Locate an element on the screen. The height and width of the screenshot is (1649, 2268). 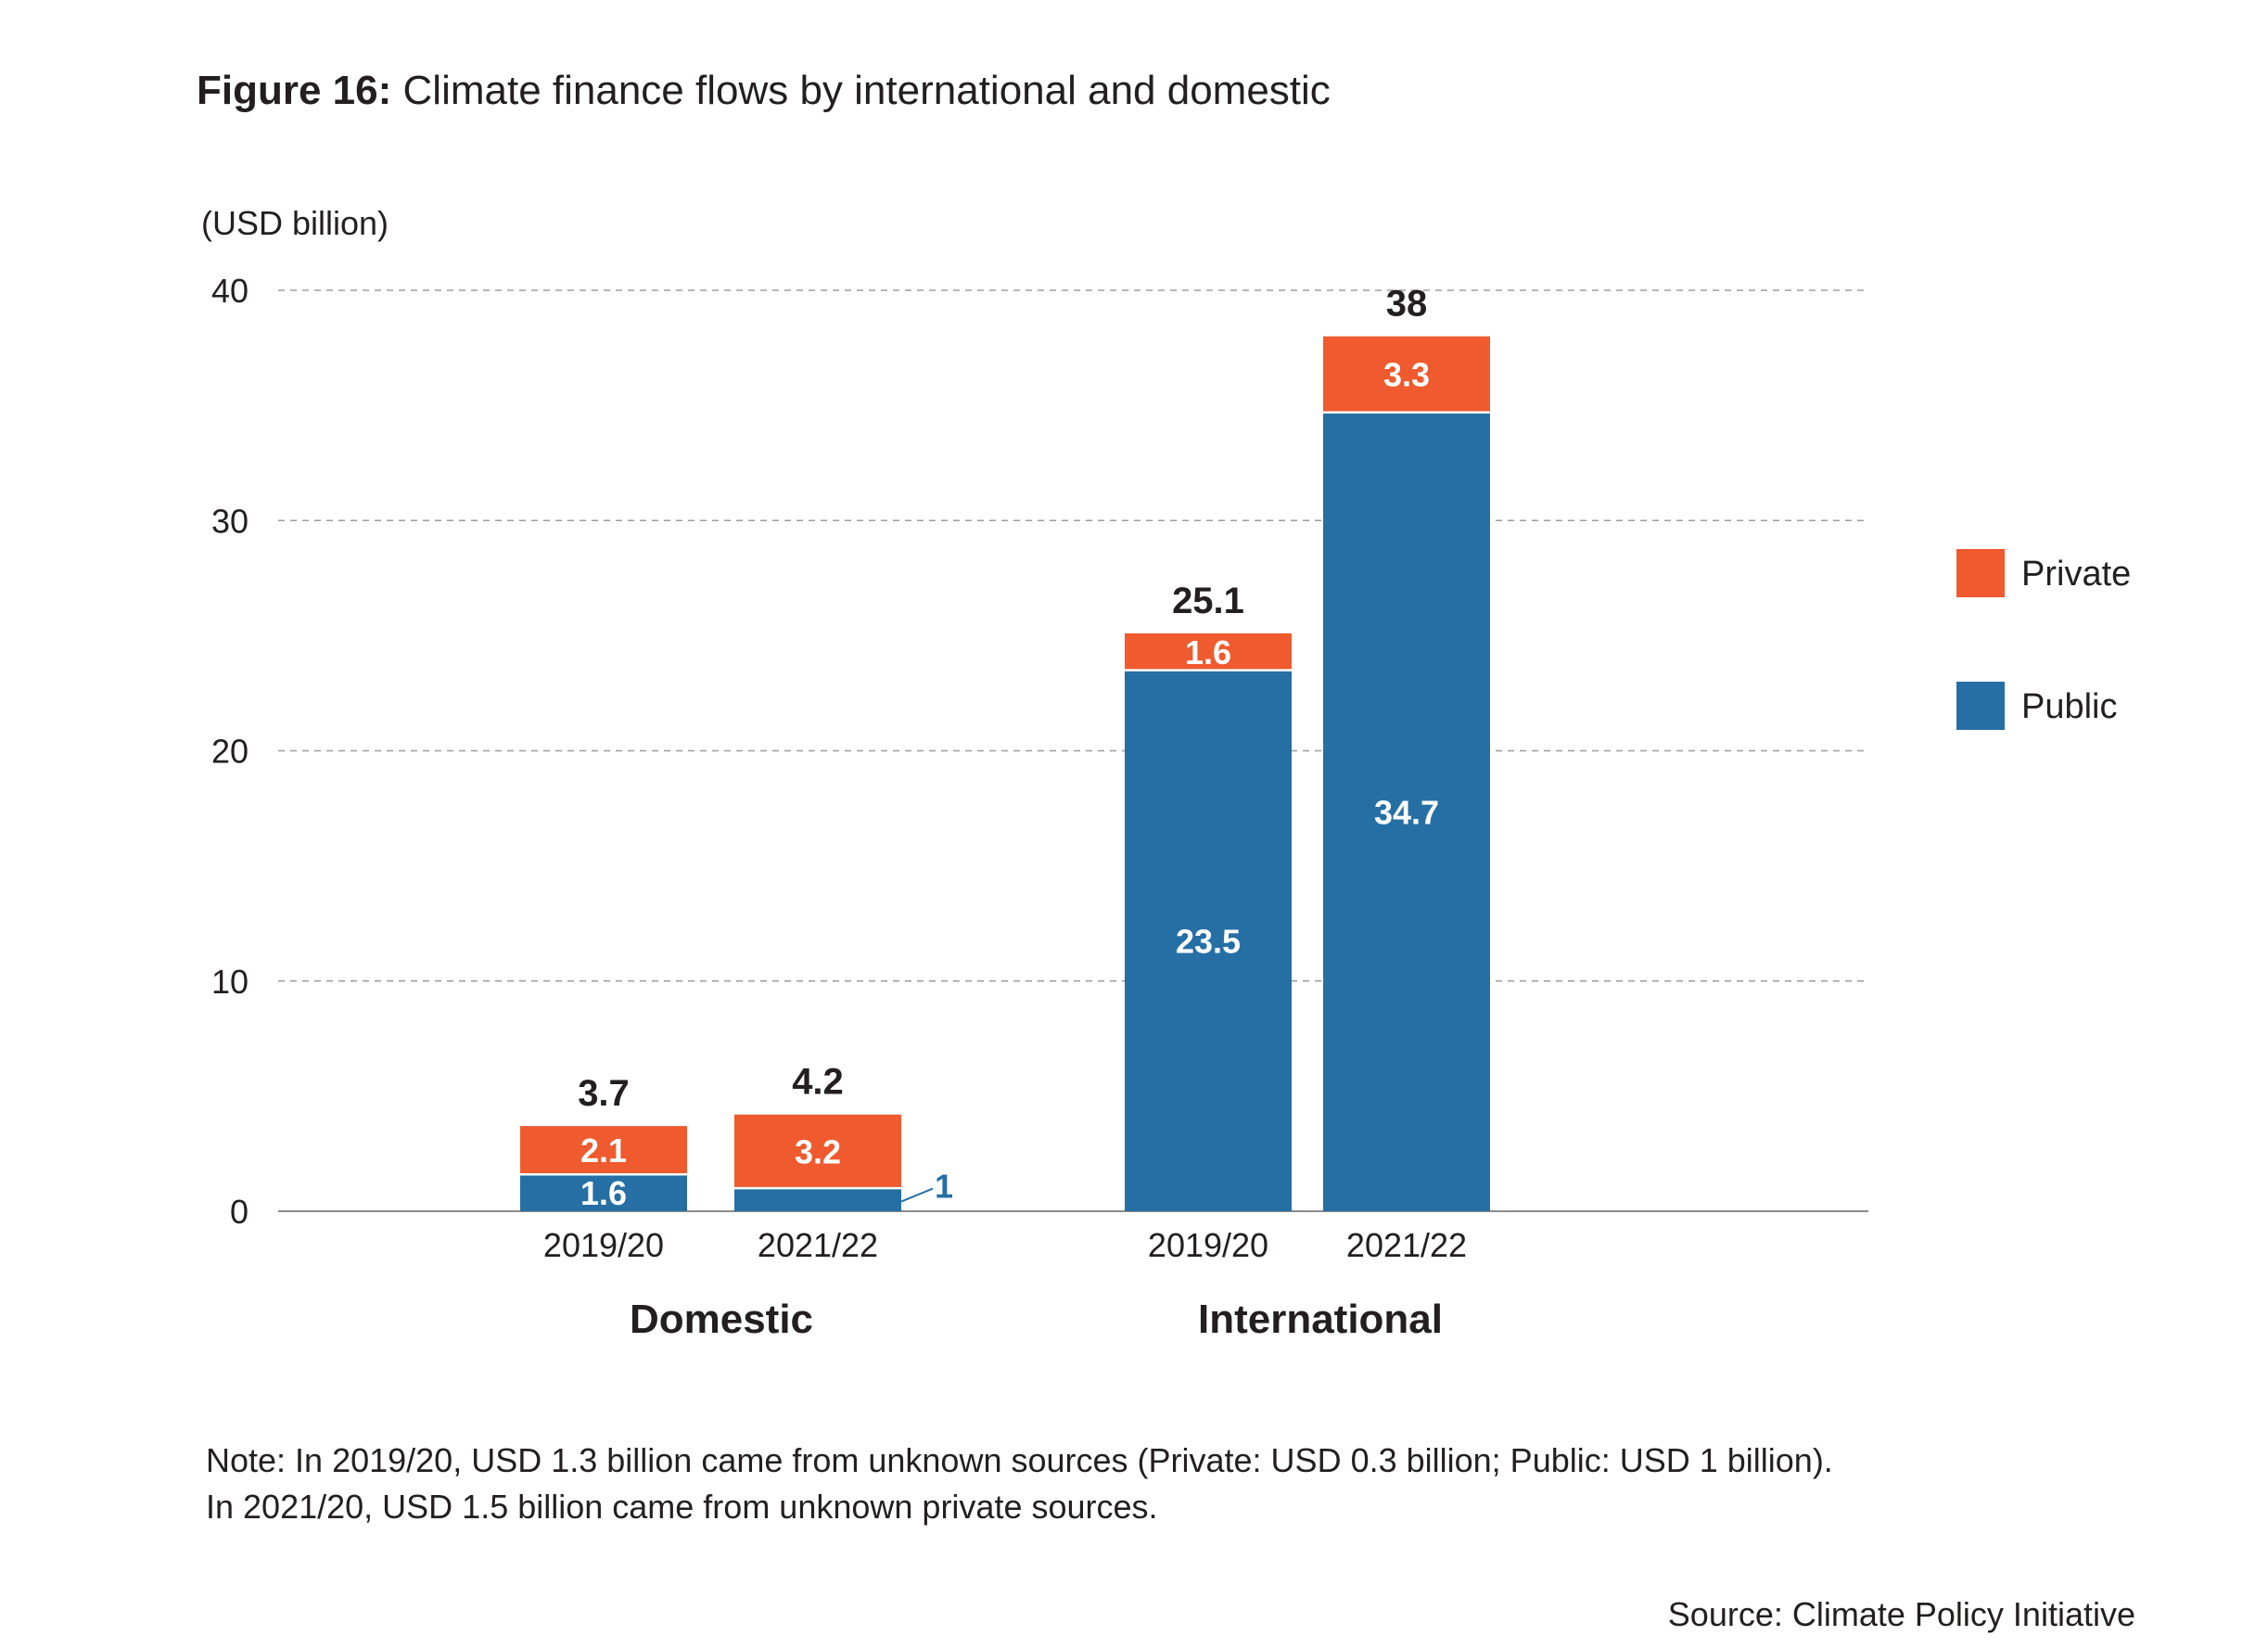
y-tick-label-10: 10 is located at coordinates (229, 982).